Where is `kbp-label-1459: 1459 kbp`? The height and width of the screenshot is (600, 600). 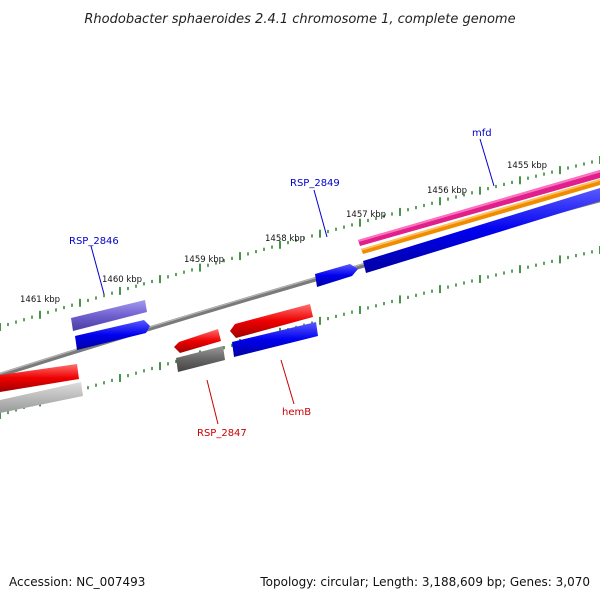 kbp-label-1459: 1459 kbp is located at coordinates (204, 260).